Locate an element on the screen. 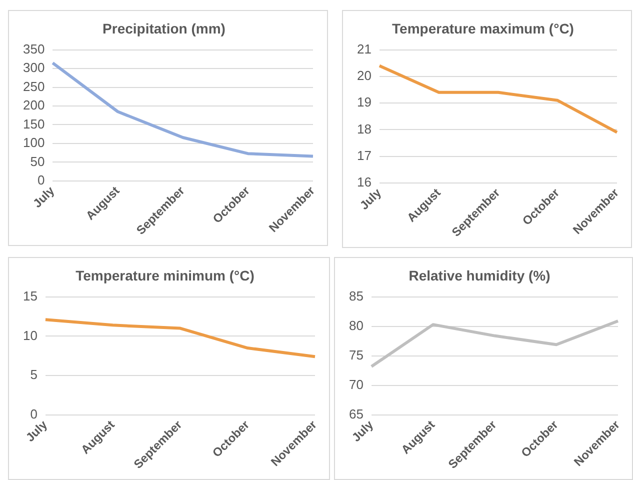 The height and width of the screenshot is (480, 633). y-tick-label: 21 is located at coordinates (364, 48).